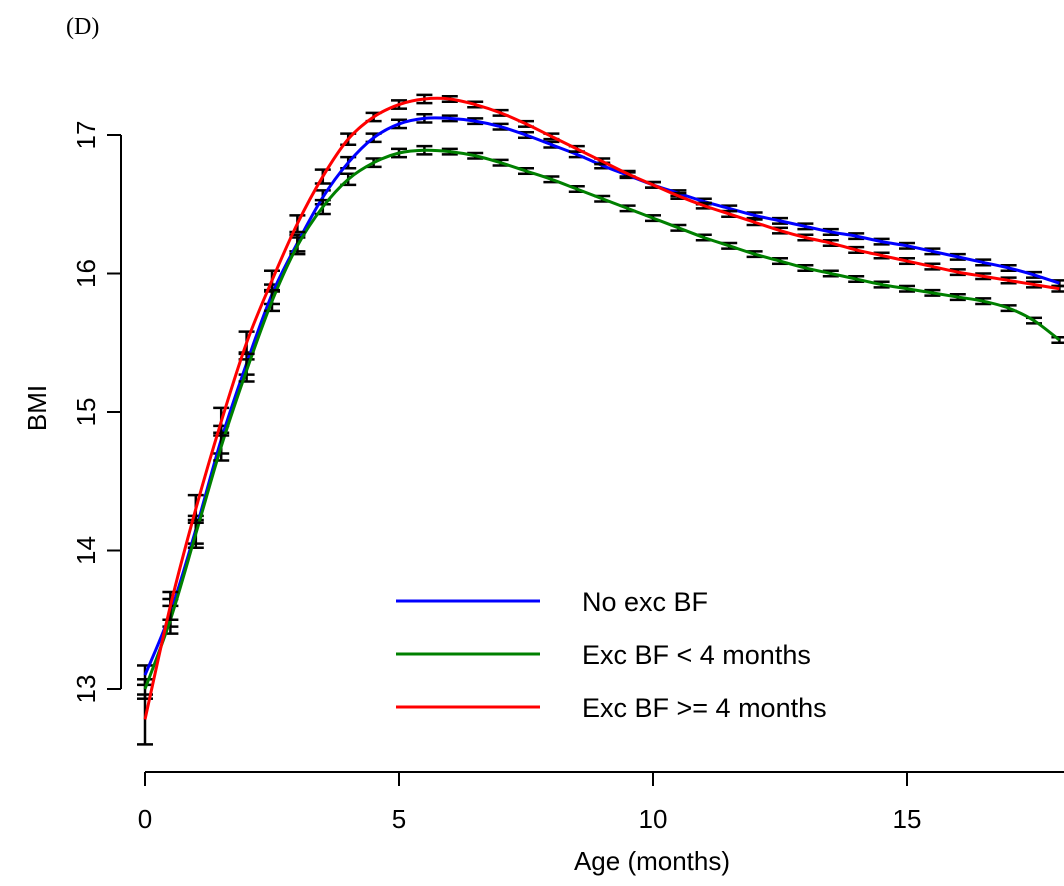 The width and height of the screenshot is (1064, 886). I want to click on legend-item: Exc BF >= 4 months, so click(611, 708).